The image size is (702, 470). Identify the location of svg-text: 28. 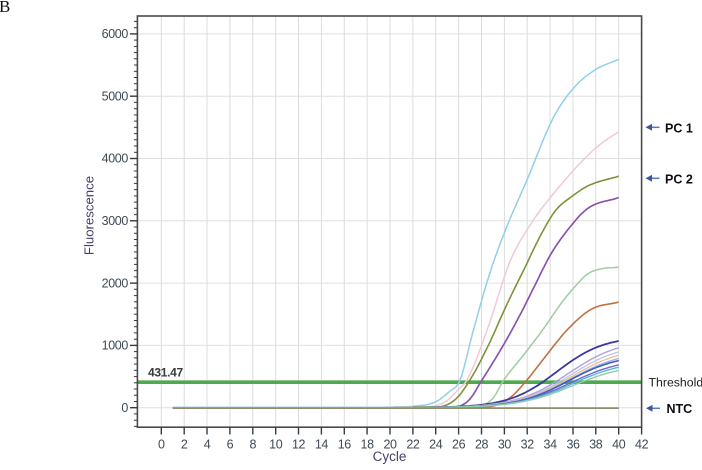
(482, 444).